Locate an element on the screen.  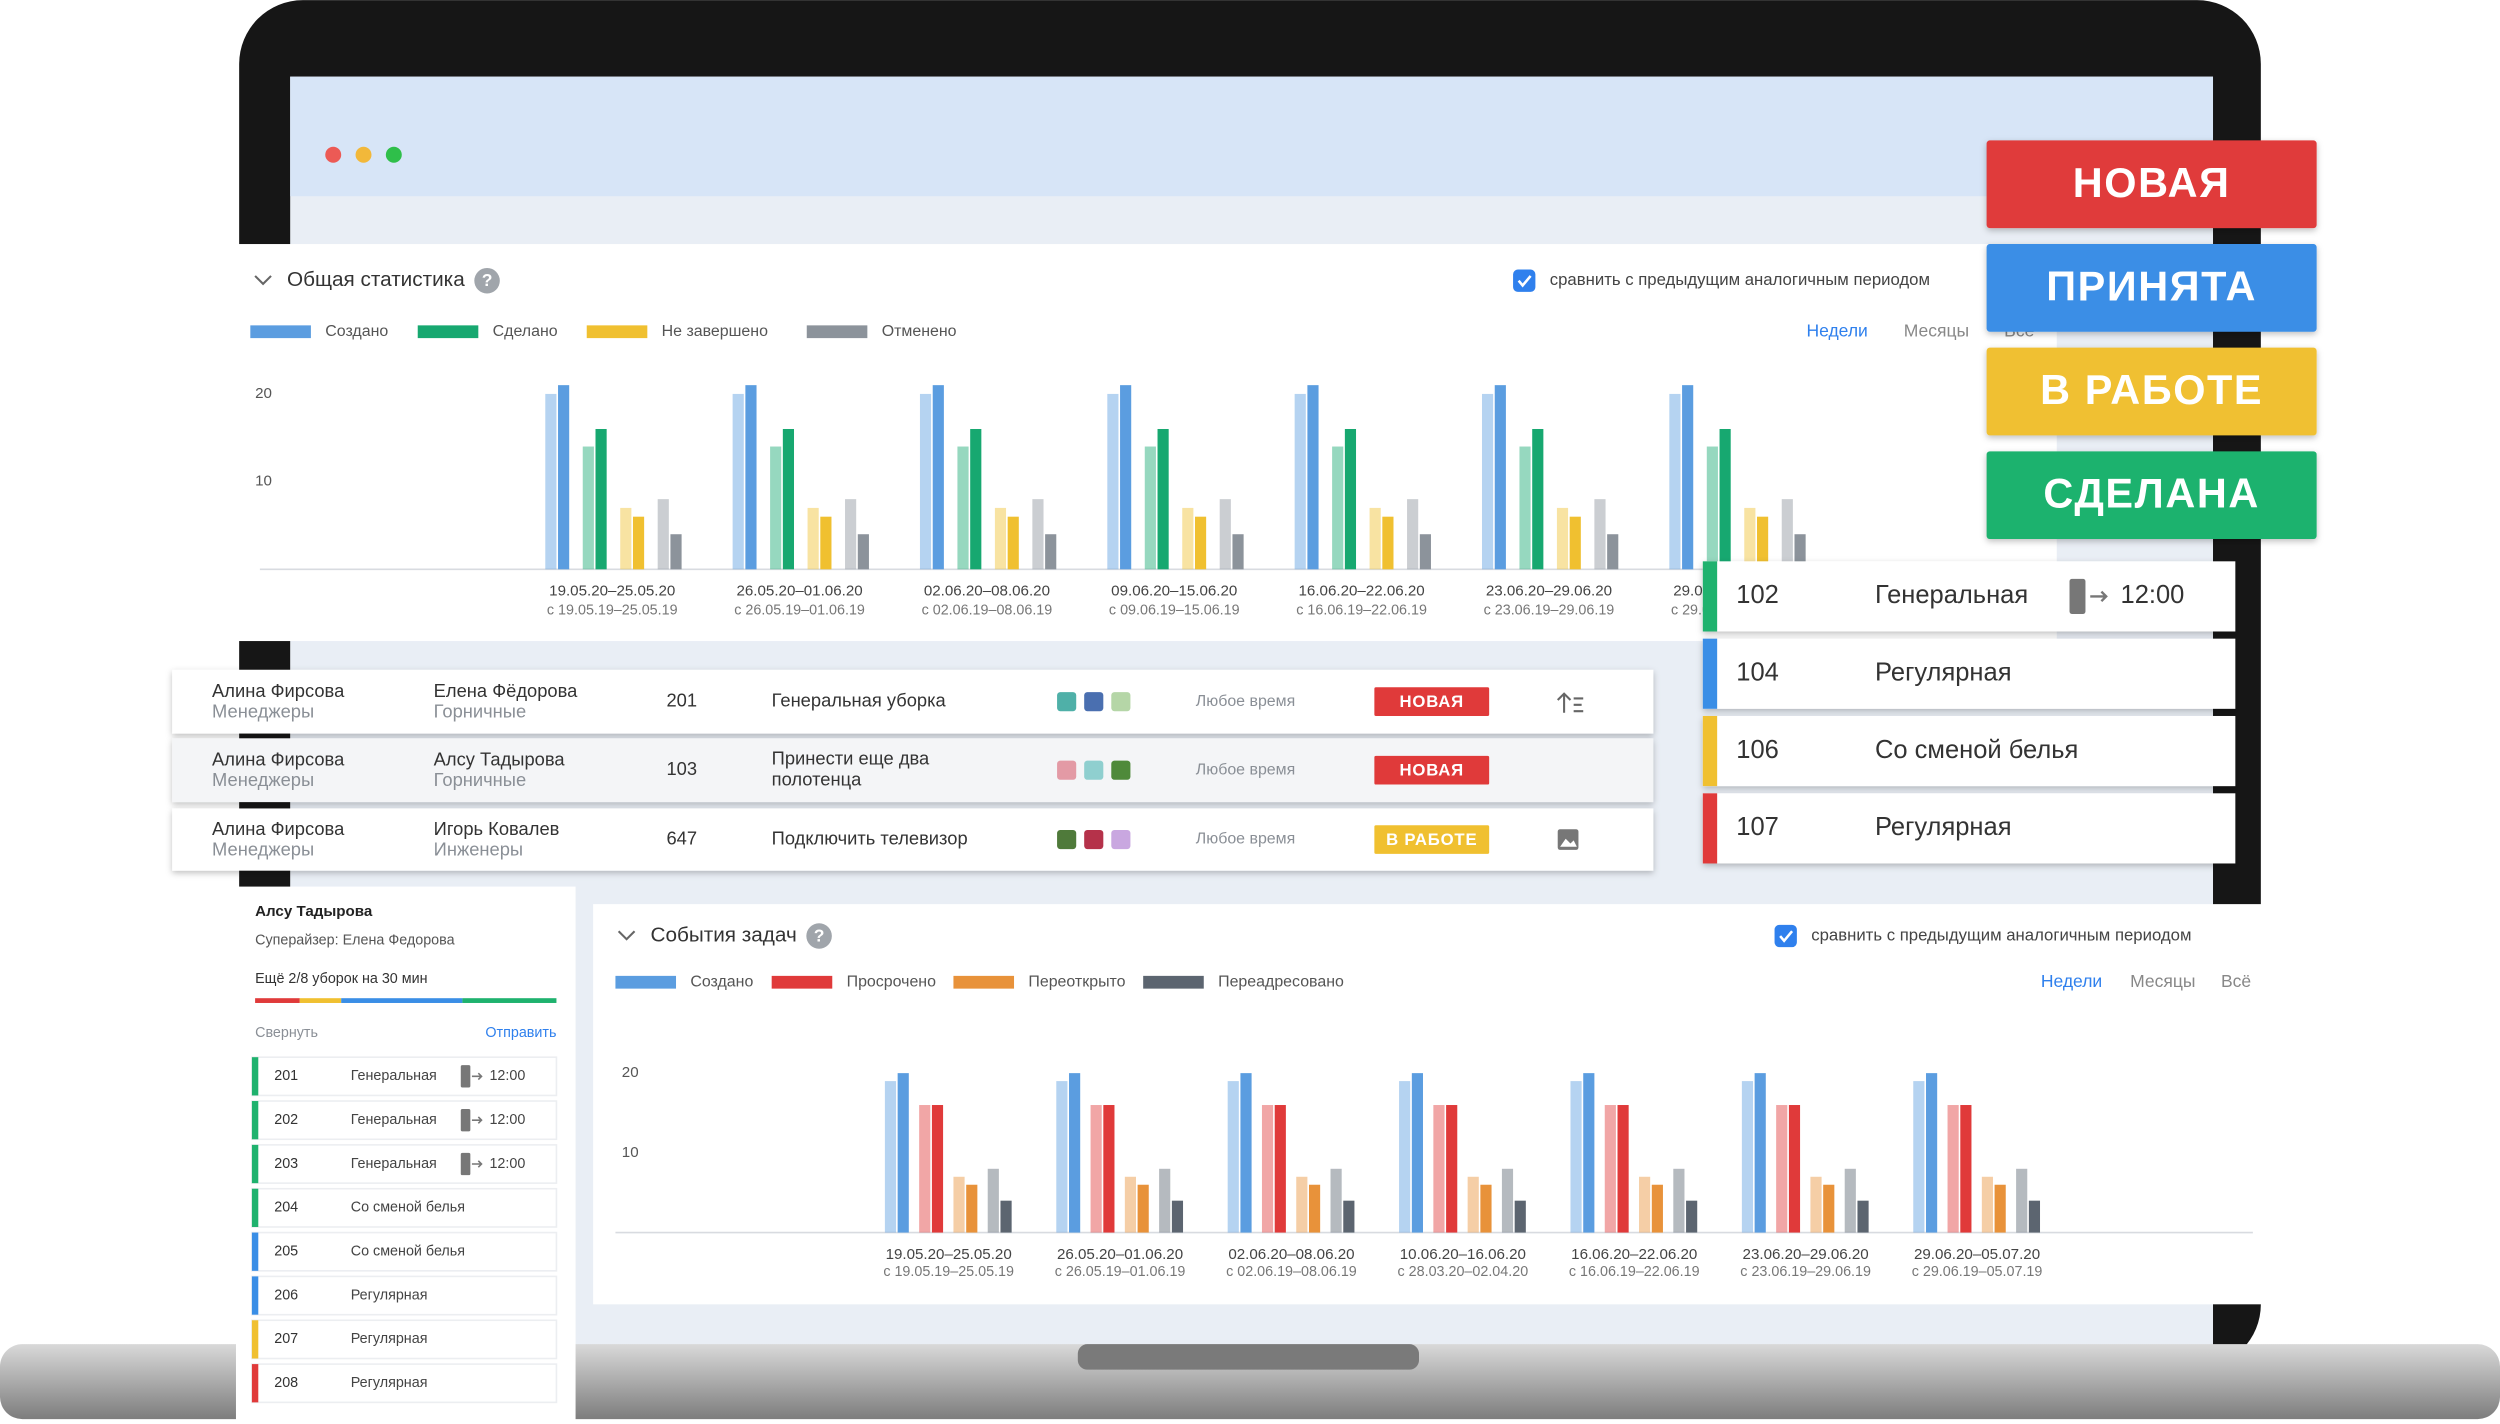
checkmark is located at coordinates (1786, 936).